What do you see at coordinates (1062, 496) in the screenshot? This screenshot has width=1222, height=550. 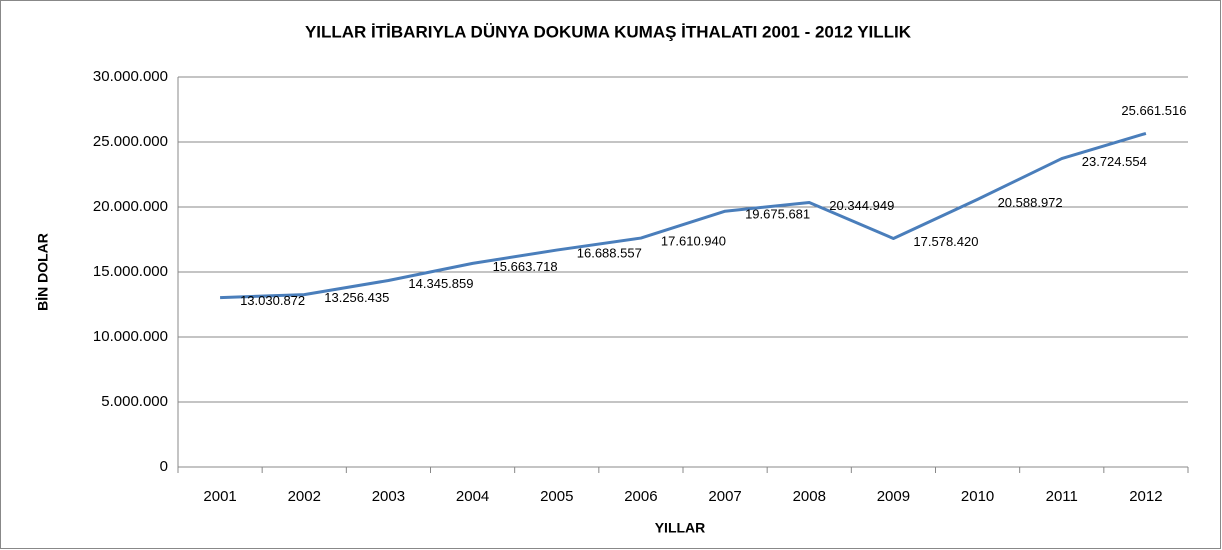 I see `x-tick-label: 2011` at bounding box center [1062, 496].